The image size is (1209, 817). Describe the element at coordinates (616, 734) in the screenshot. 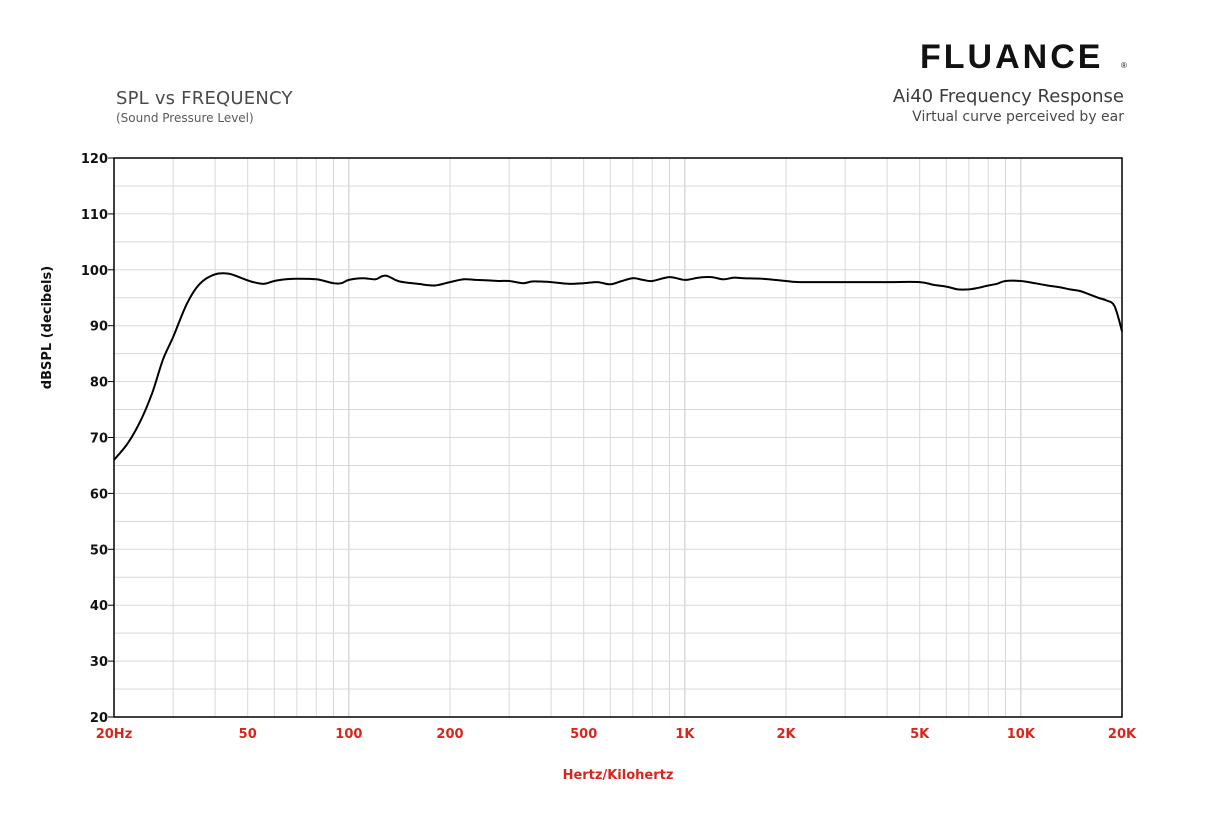

I see `x-axis-ticks: 20Hz 50 100 200 500 1K 2K 5K 10K 20K` at that location.